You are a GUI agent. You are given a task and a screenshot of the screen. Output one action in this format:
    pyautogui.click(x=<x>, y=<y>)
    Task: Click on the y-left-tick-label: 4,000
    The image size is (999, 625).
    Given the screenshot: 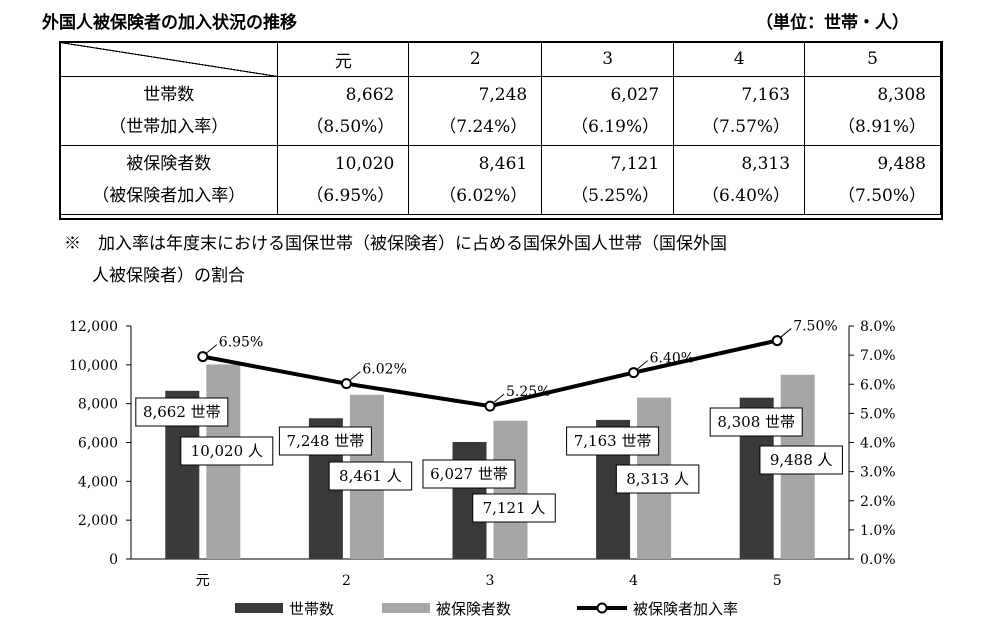 What is the action you would take?
    pyautogui.click(x=98, y=482)
    